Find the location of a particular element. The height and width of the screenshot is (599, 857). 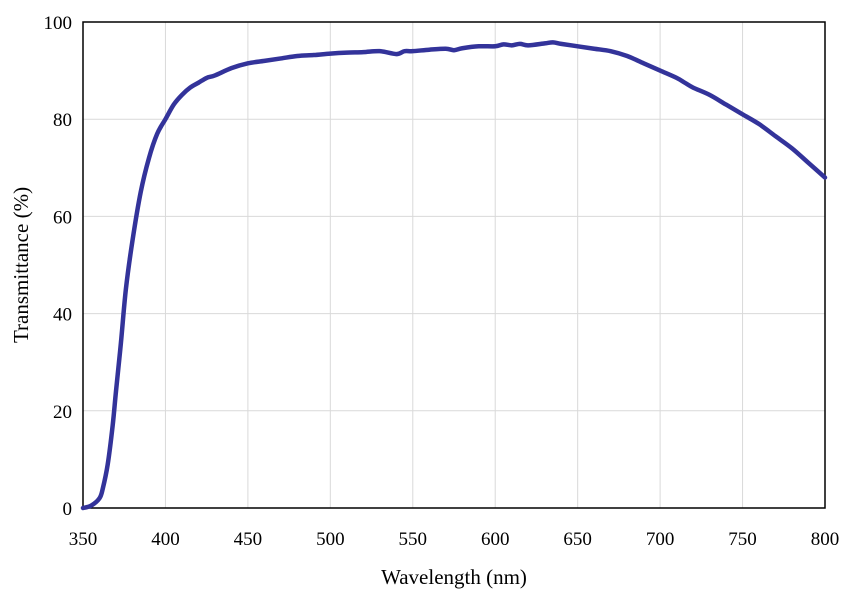

x-tick-label: 450 is located at coordinates (248, 539).